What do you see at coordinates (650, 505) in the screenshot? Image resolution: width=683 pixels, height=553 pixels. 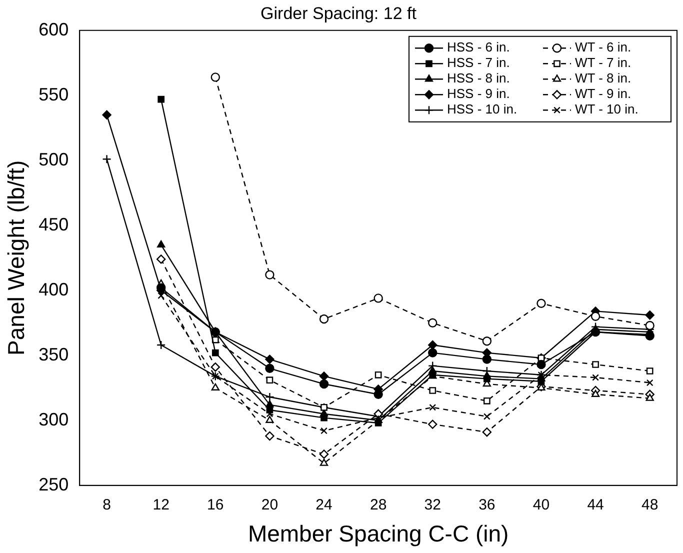 I see `x-tick-label: 48` at bounding box center [650, 505].